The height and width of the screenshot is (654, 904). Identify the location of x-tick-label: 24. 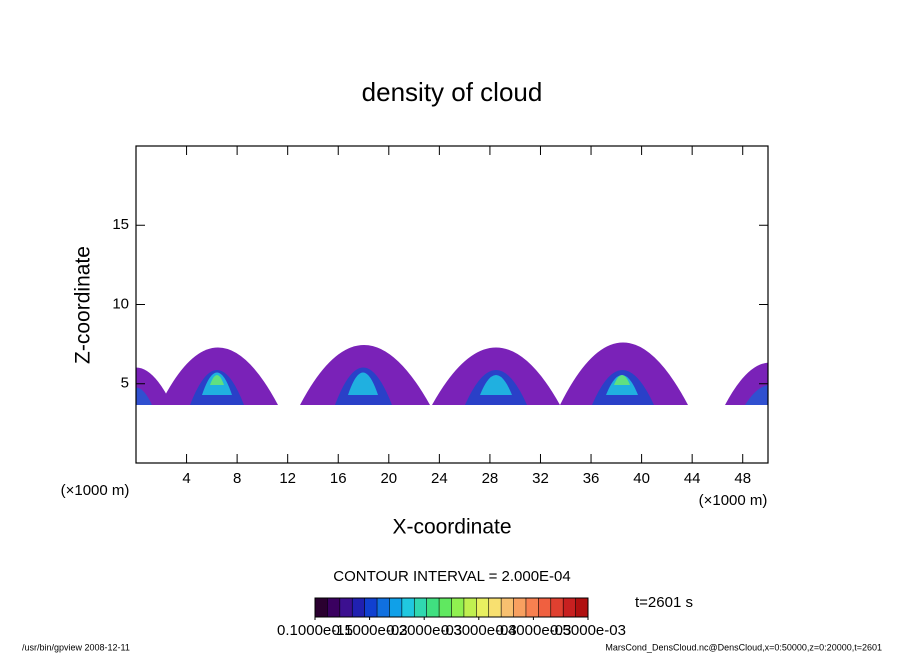
(439, 478).